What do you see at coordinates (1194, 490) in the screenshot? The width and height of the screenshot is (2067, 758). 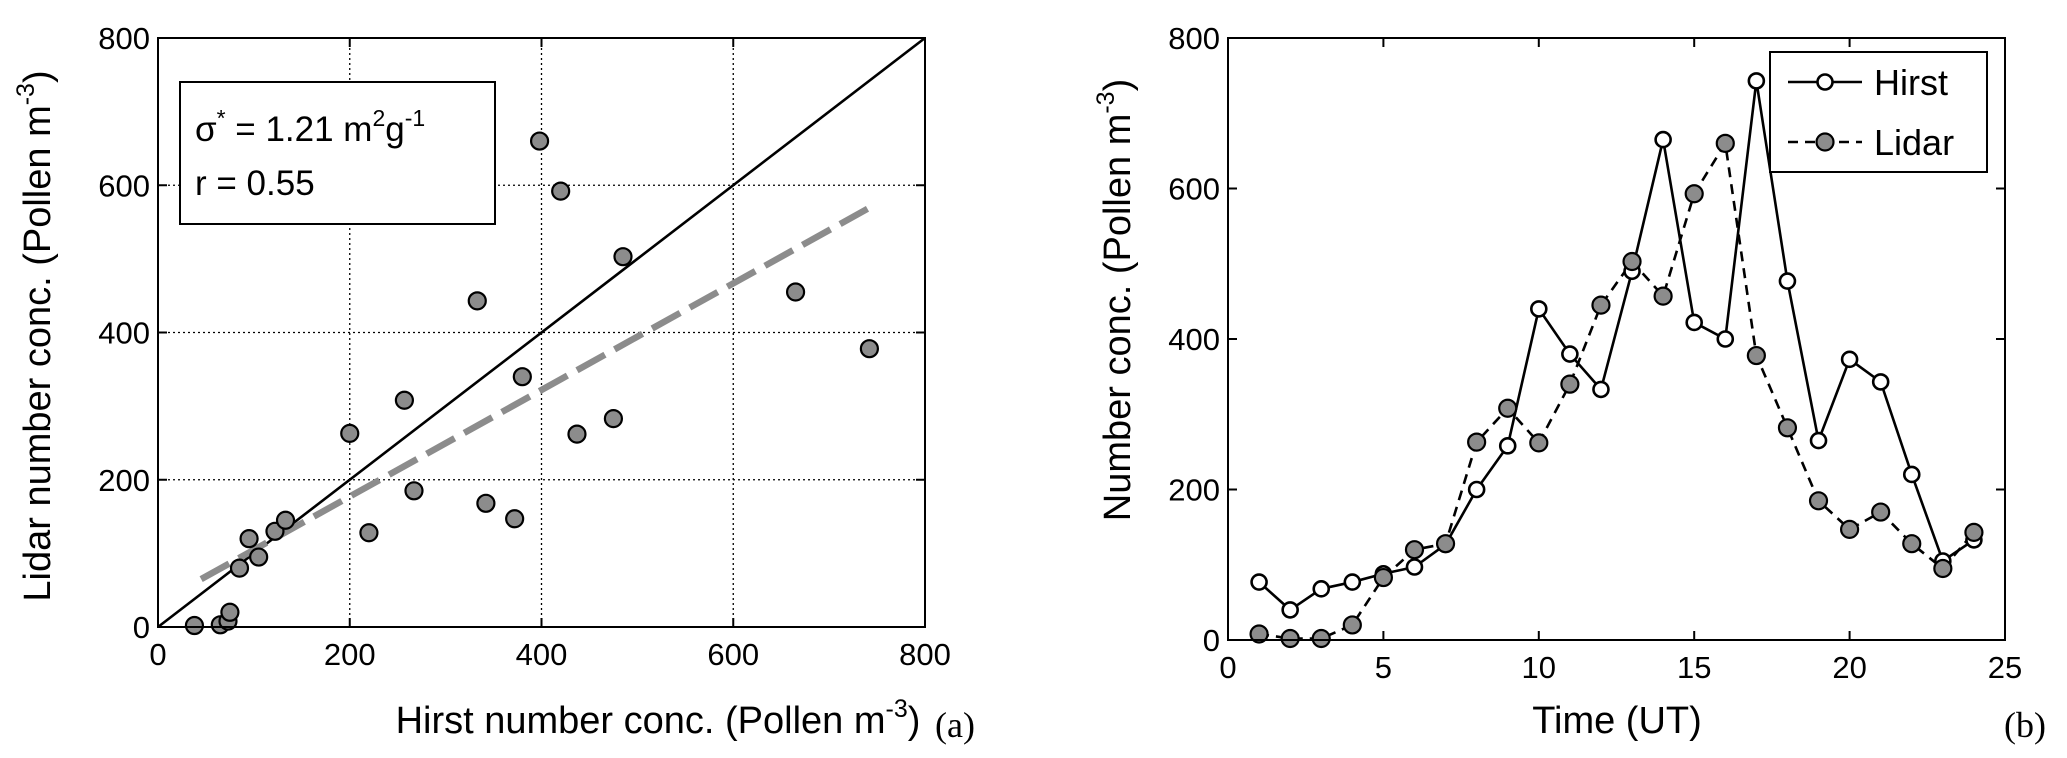 I see `b-ytick-label: 200` at bounding box center [1194, 490].